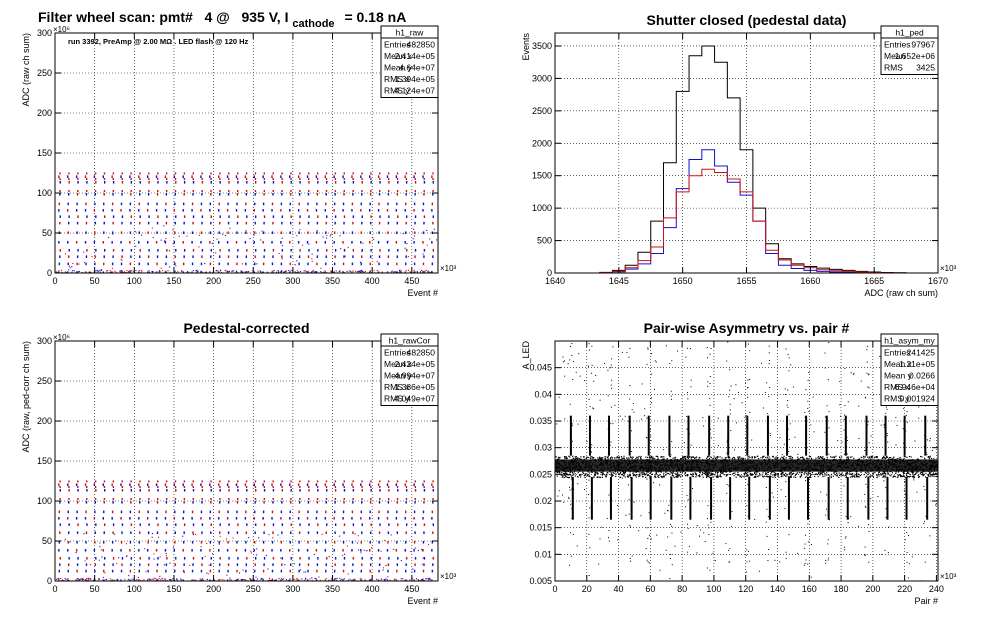  What do you see at coordinates (683, 281) in the screenshot?
I see `tick-label-x: 1650` at bounding box center [683, 281].